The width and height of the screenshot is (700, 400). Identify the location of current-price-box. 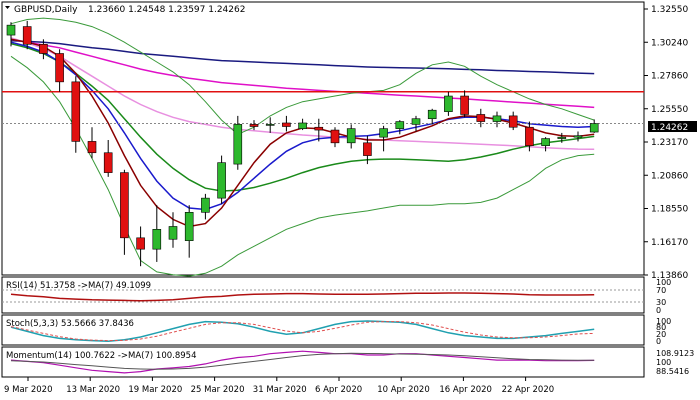
(672, 126).